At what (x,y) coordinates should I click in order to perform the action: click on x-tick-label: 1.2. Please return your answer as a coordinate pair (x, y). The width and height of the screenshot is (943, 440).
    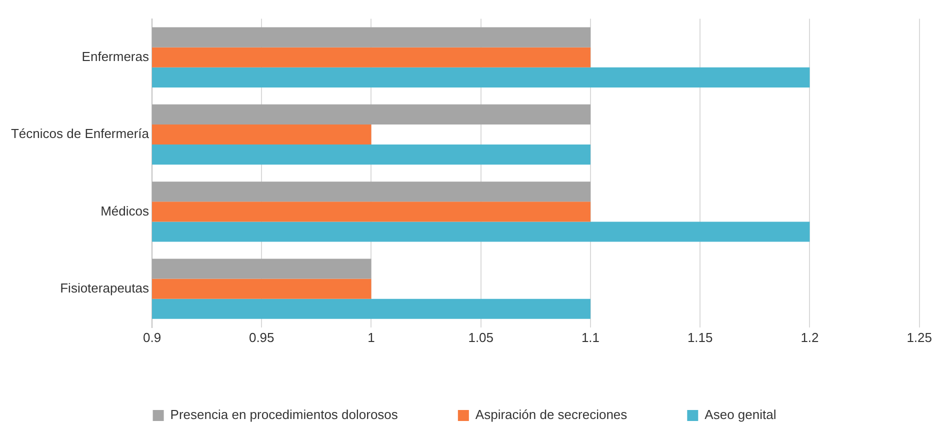
    Looking at the image, I should click on (809, 337).